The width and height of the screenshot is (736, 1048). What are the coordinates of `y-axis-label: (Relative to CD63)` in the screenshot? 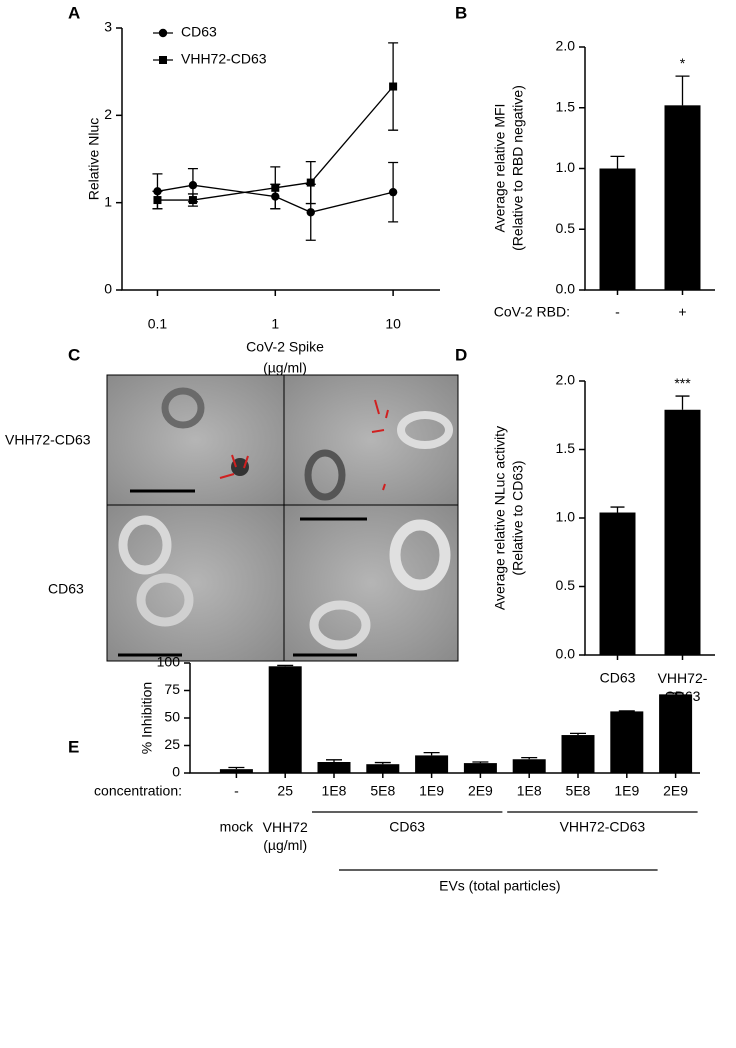 It's located at (518, 517).